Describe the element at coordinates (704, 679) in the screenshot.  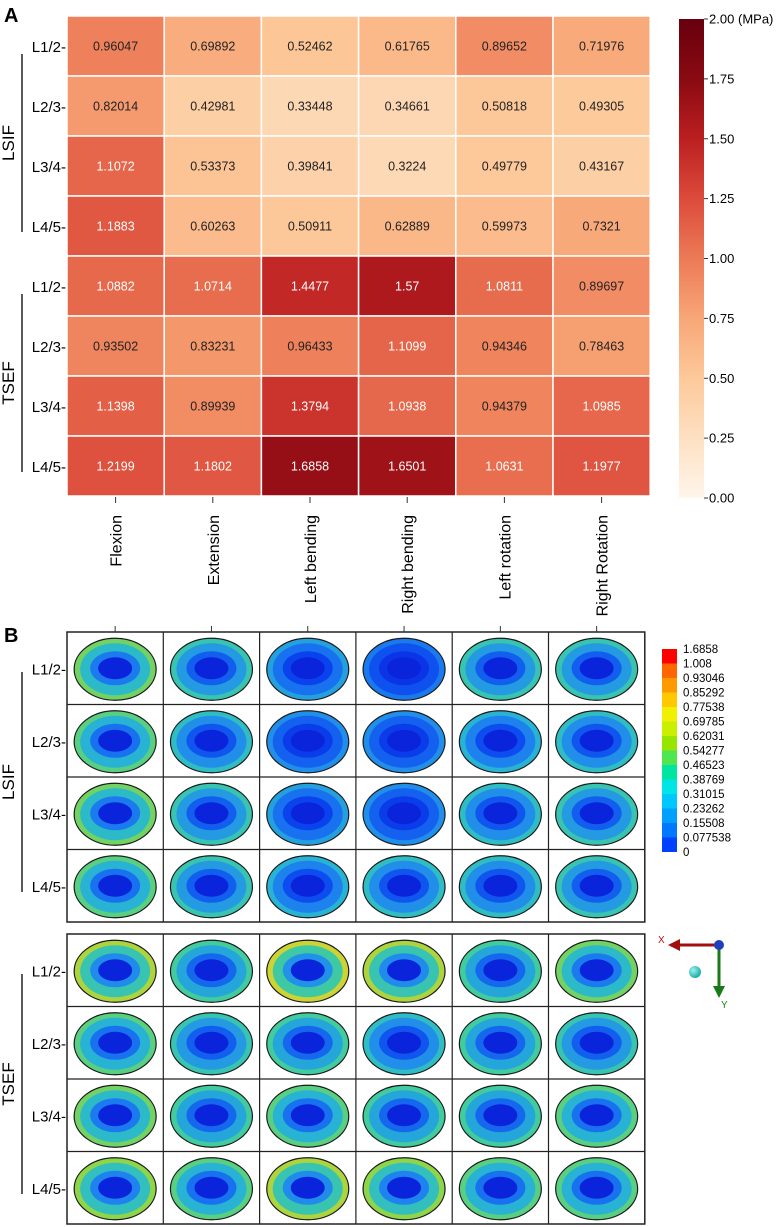
I see `legend-label: 0.93046` at that location.